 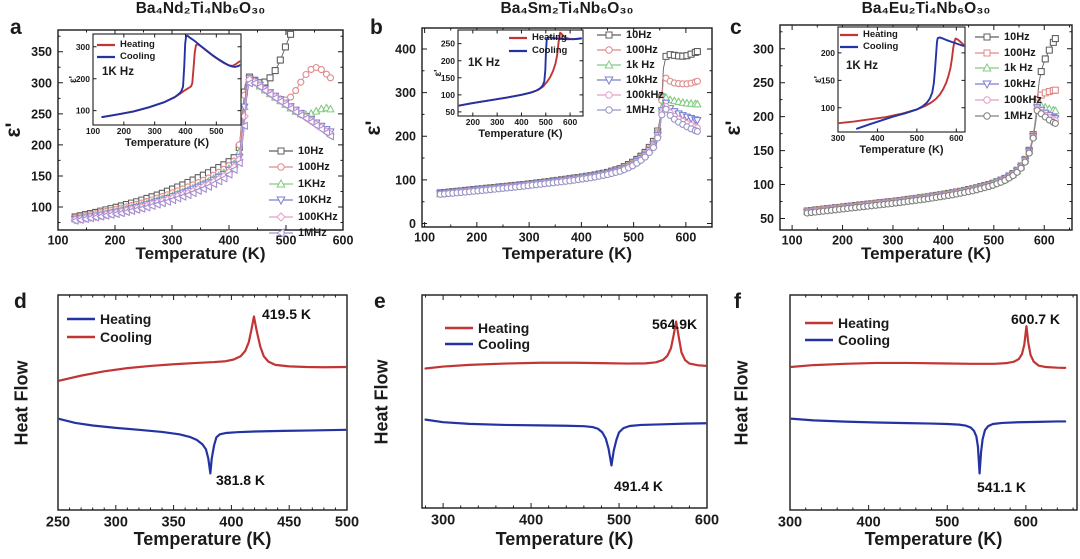 What do you see at coordinates (609, 64) in the screenshot?
I see `legend-swatch-triup` at bounding box center [609, 64].